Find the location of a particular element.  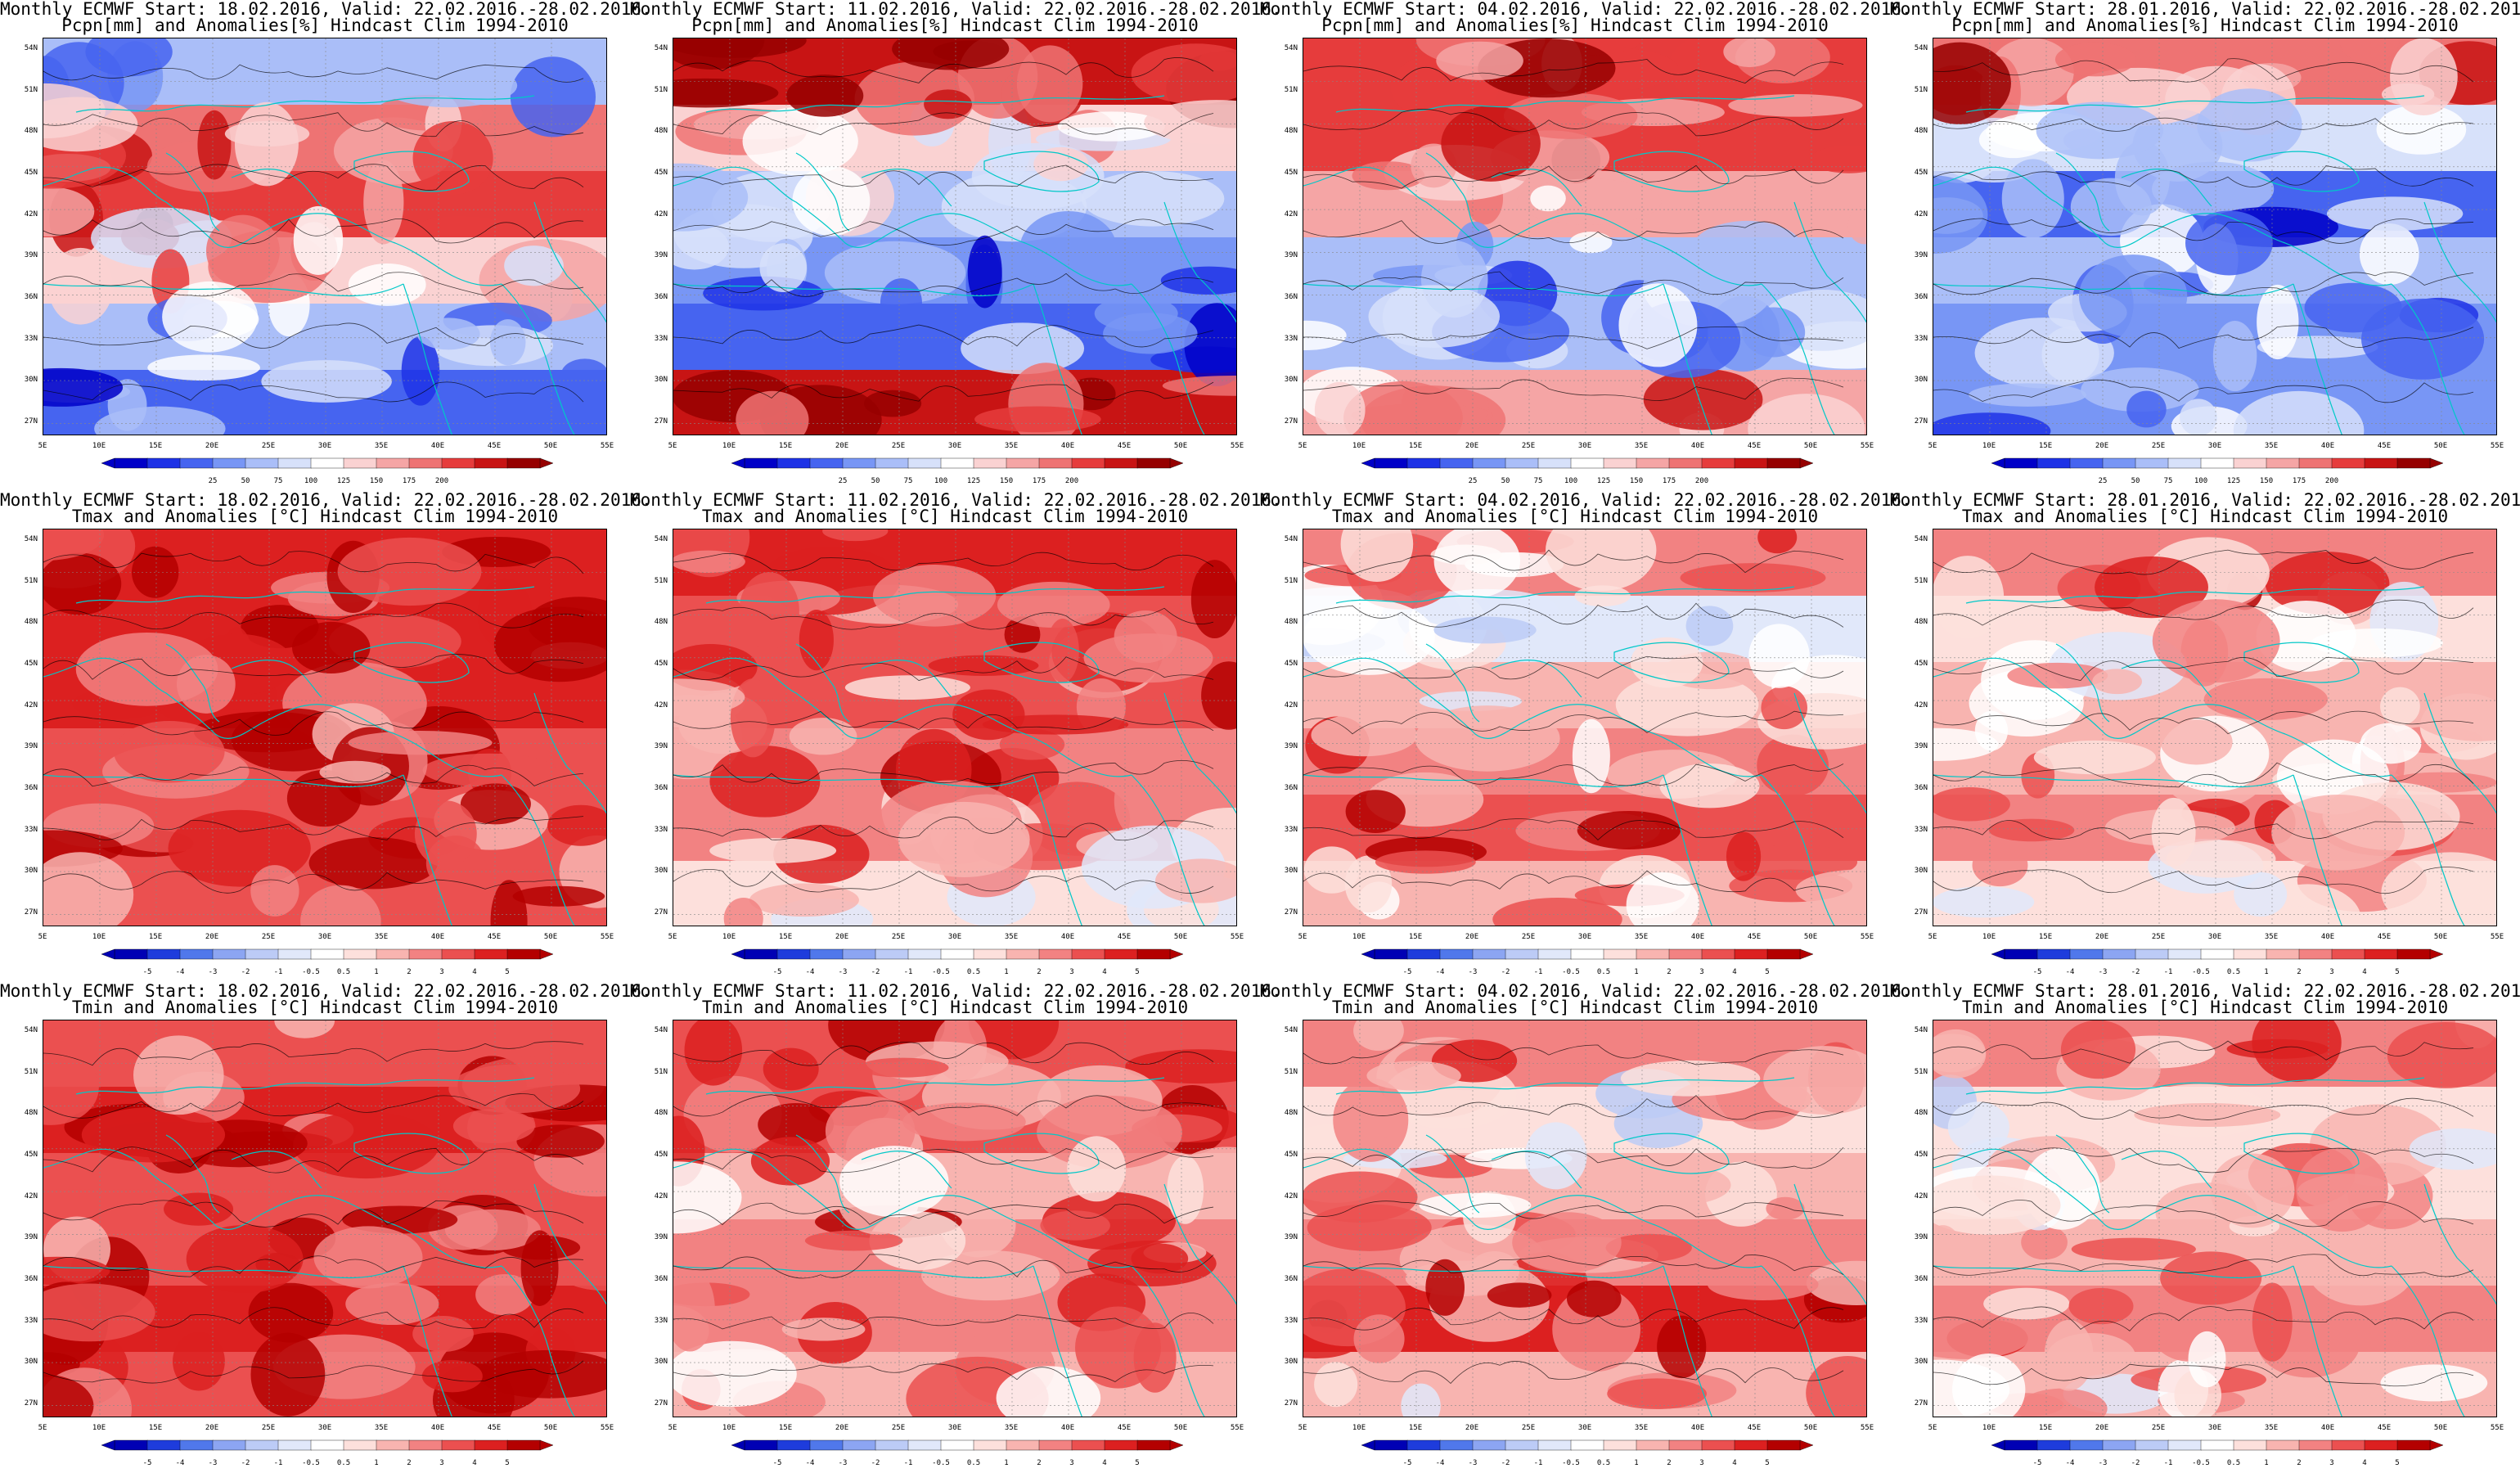

lat-tick-label: 54N is located at coordinates (31, 48).